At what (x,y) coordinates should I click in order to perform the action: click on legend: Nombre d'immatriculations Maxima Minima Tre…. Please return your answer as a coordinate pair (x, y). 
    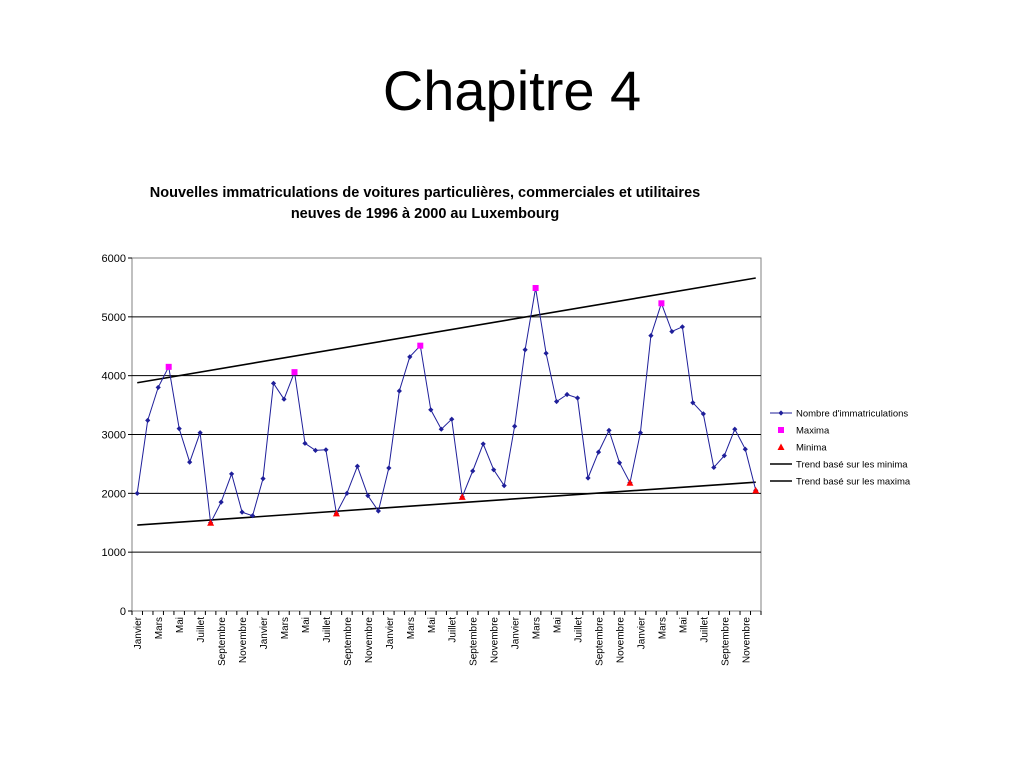
    Looking at the image, I should click on (840, 448).